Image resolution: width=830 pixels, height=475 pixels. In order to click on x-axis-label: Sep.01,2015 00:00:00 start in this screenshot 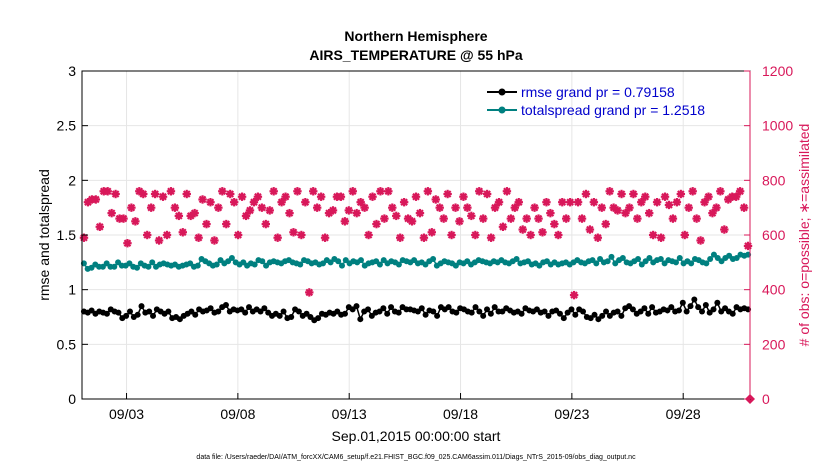, I will do `click(416, 436)`.